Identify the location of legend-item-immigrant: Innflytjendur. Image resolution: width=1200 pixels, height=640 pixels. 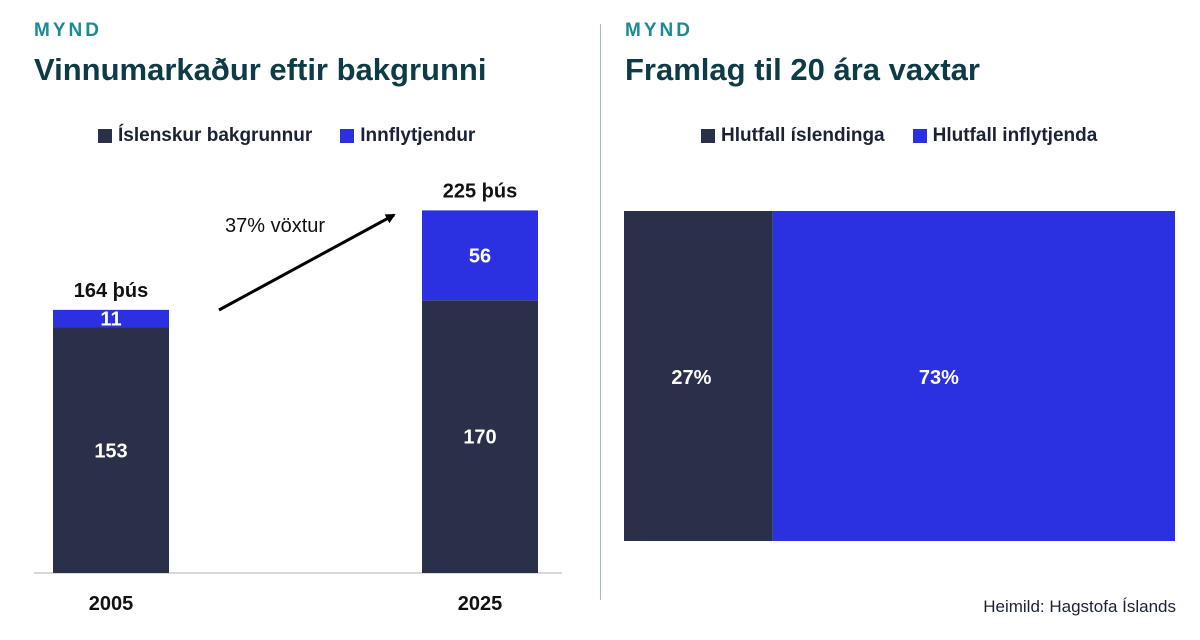
(407, 136).